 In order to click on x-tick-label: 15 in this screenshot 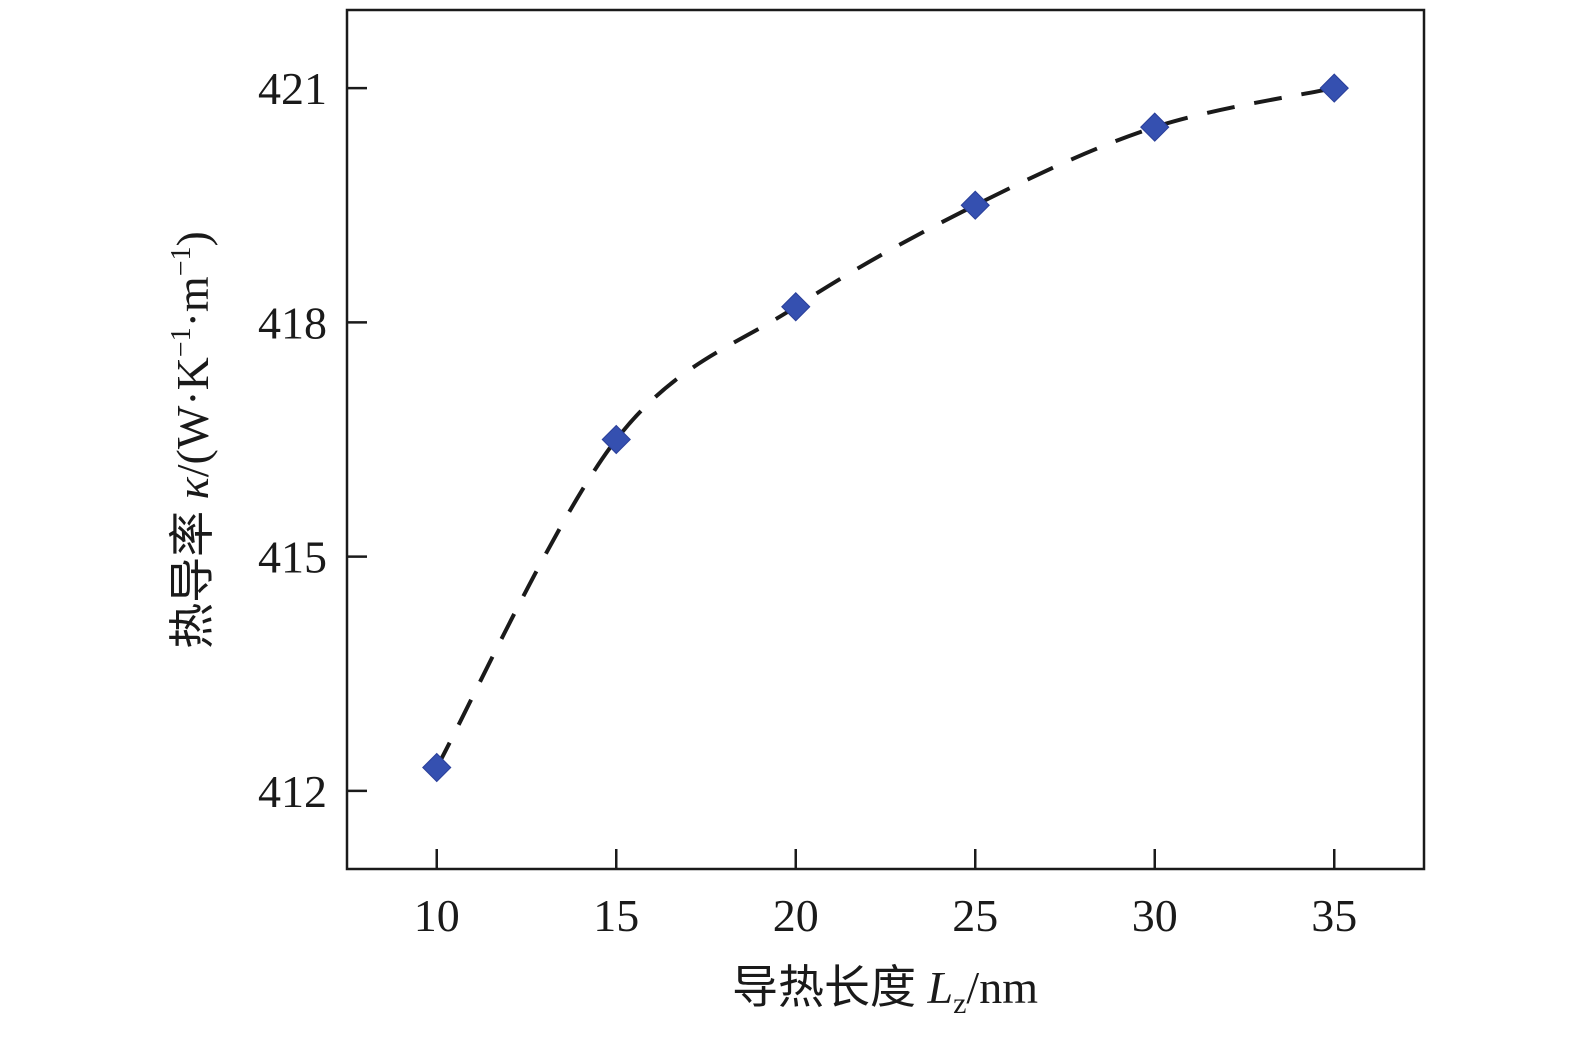, I will do `click(616, 915)`.